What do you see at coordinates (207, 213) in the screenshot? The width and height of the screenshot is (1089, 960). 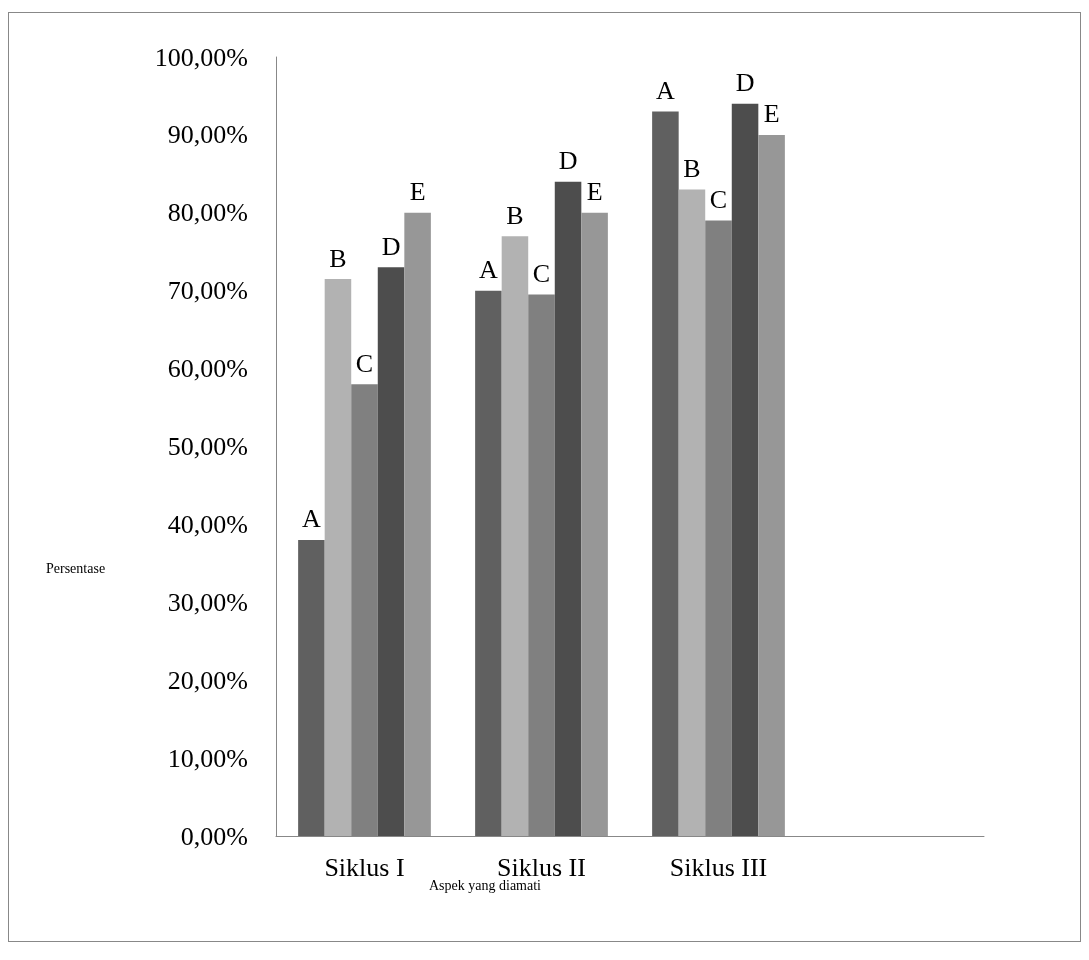 I see `y-tick-label: 80,00%` at bounding box center [207, 213].